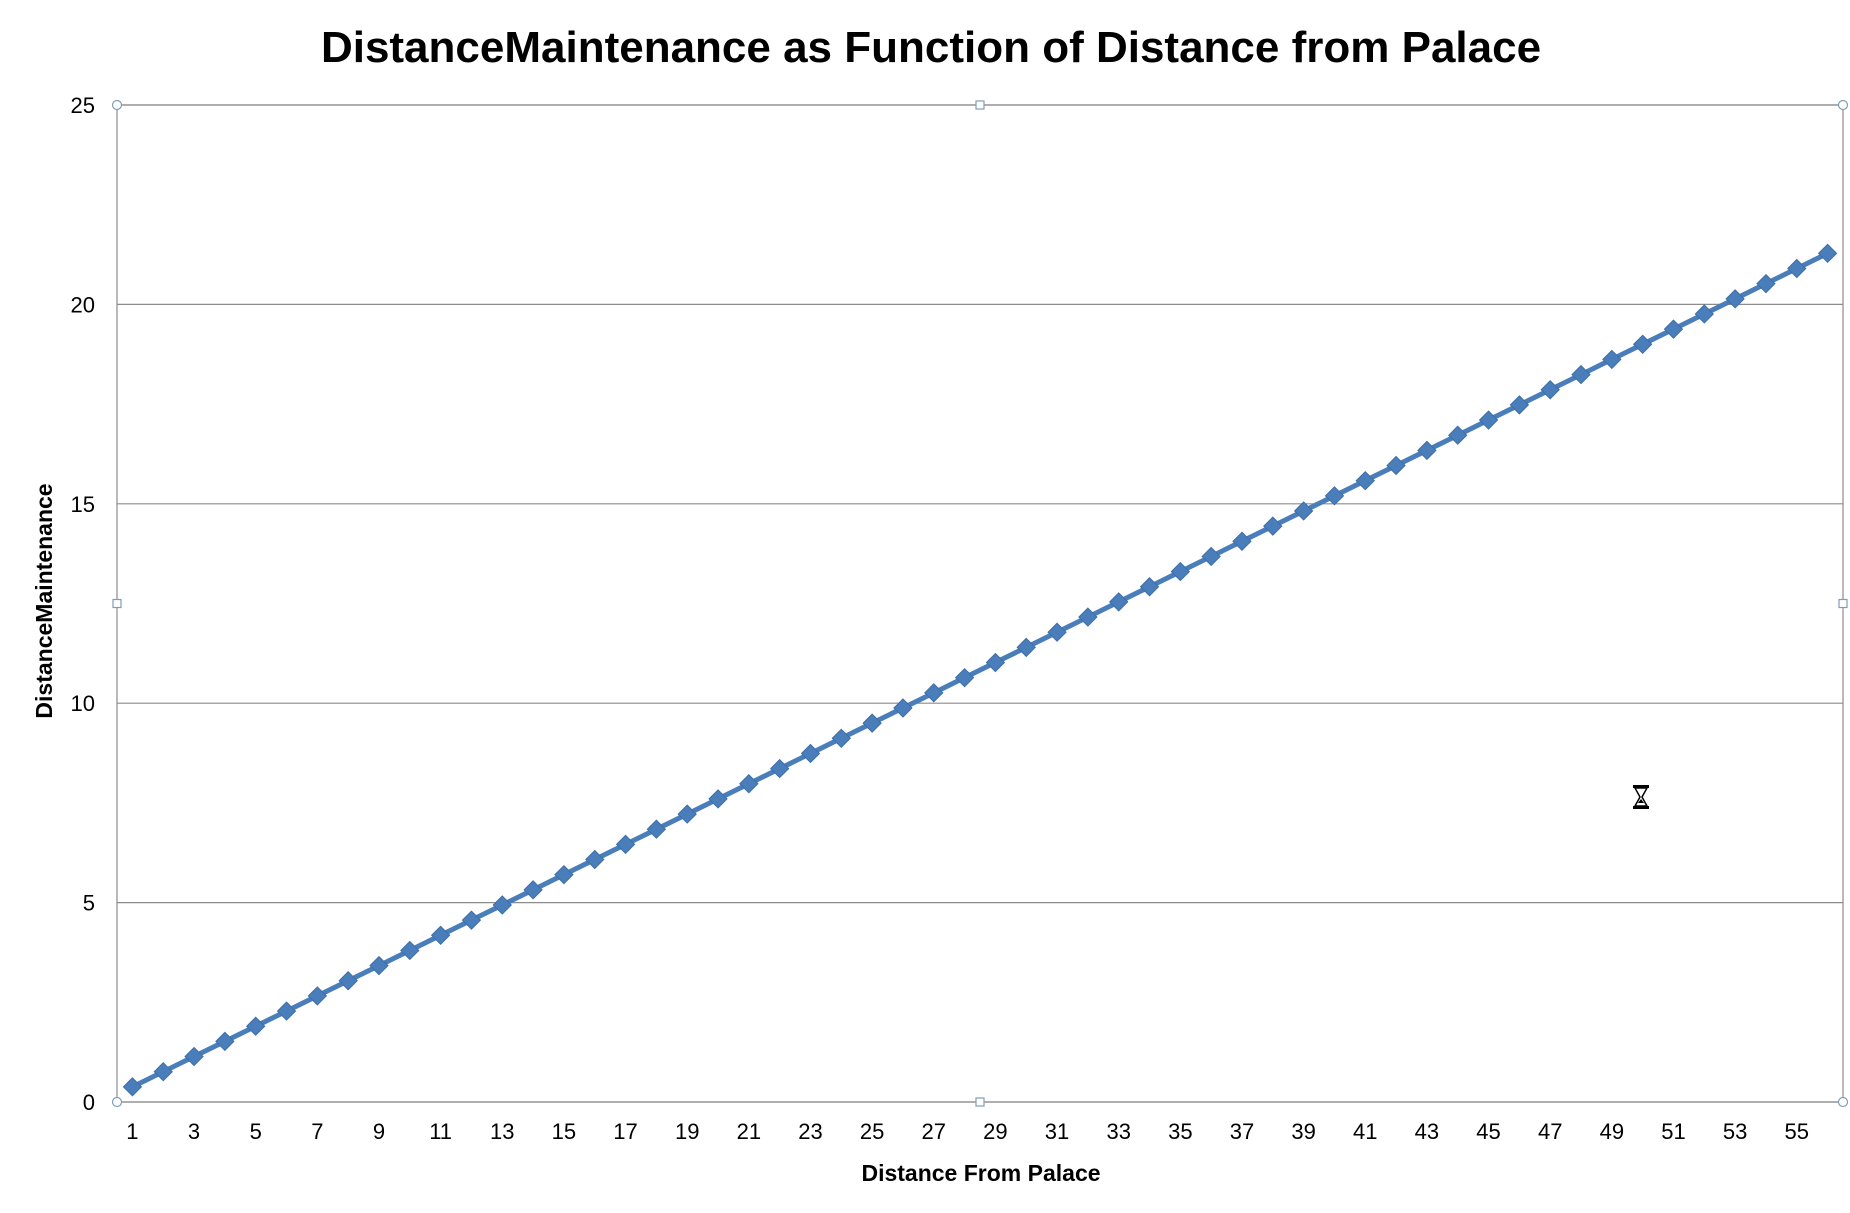  Describe the element at coordinates (1673, 1131) in the screenshot. I see `x-tick-label: 51` at that location.